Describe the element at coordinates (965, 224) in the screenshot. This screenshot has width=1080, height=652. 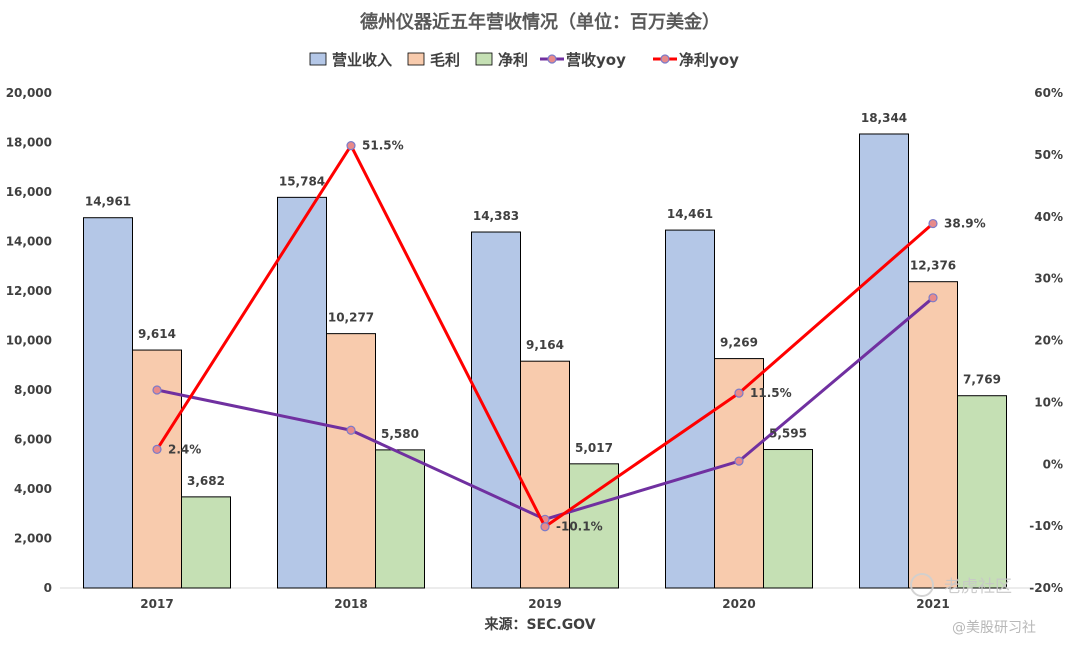
I see `line-value-label: 38.9%` at that location.